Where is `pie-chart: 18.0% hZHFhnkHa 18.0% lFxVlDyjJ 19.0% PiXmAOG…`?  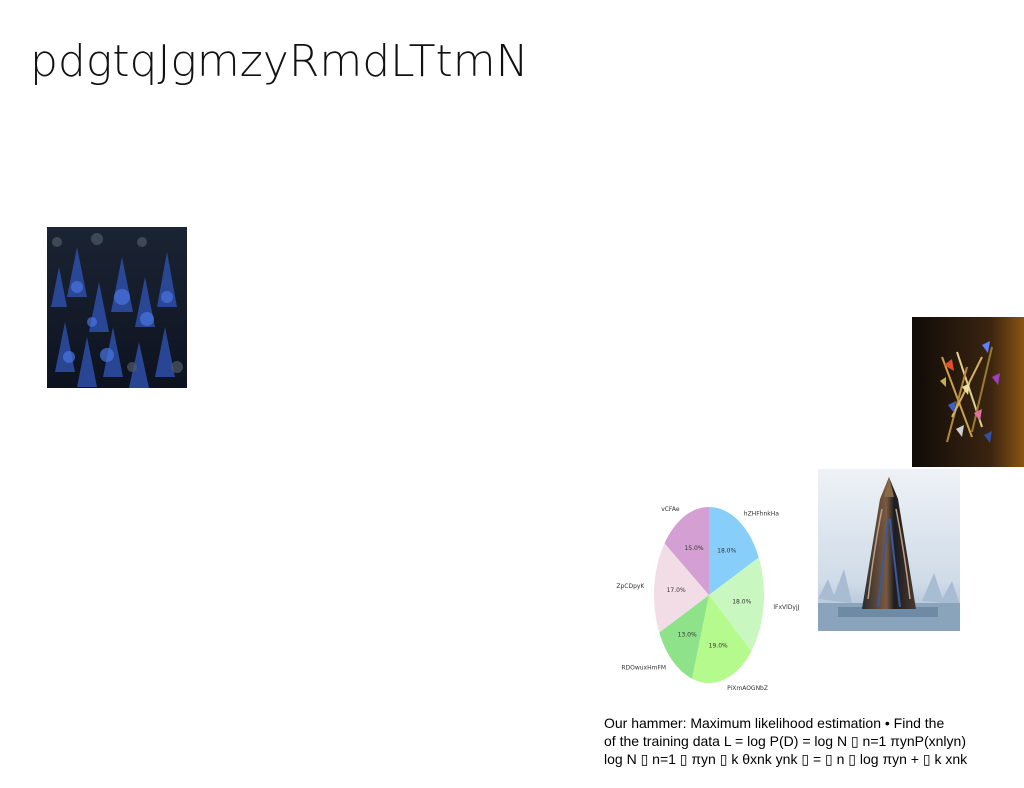 pie-chart: 18.0% hZHFhnkHa 18.0% lFxVlDyjJ 19.0% PiXmAOG… is located at coordinates (710, 595).